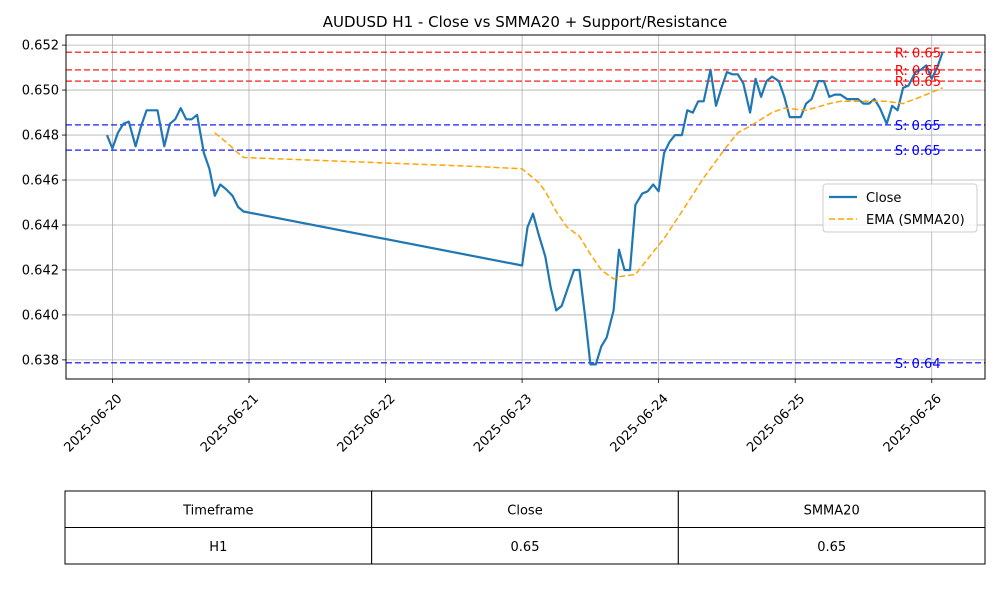 The height and width of the screenshot is (604, 1000). I want to click on y-tick-label: 0.652, so click(40, 46).